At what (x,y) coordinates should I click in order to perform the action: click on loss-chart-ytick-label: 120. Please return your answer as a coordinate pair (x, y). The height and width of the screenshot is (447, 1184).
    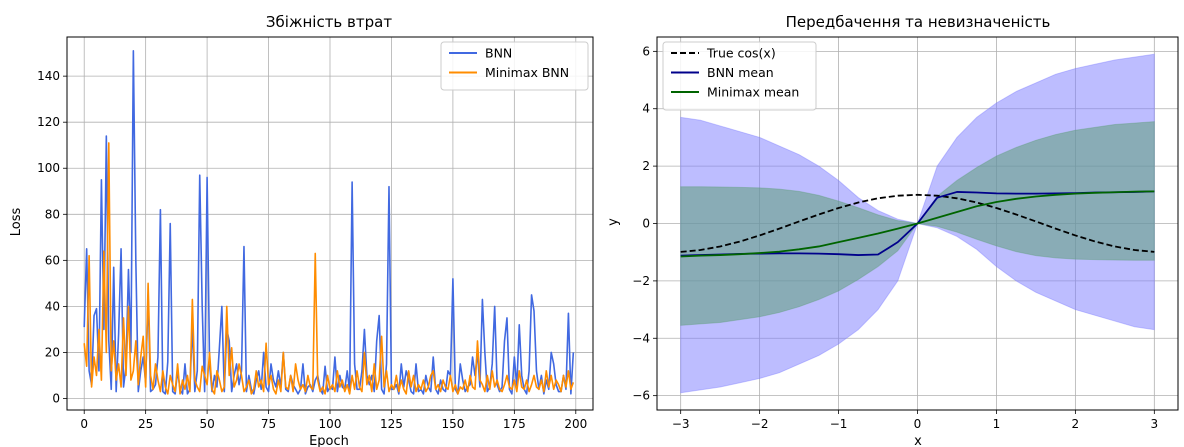
    Looking at the image, I should click on (48, 122).